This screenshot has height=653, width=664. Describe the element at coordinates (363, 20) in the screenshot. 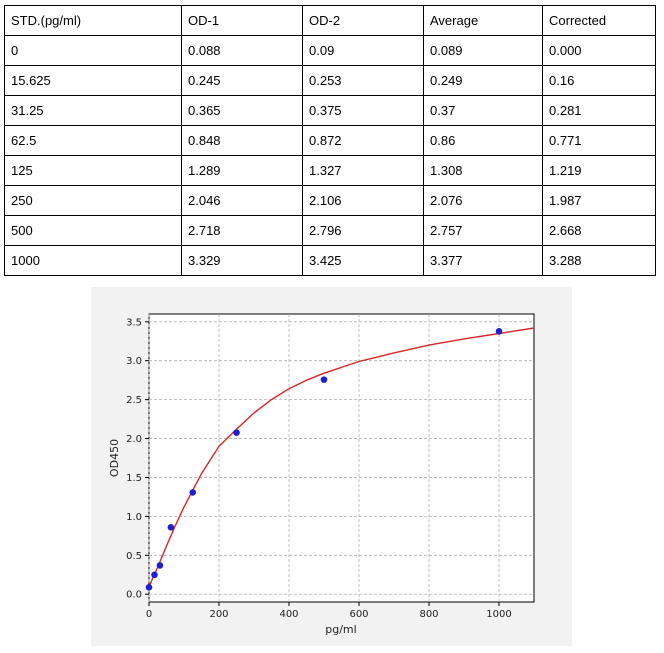

I see `header-od2: OD-2` at that location.